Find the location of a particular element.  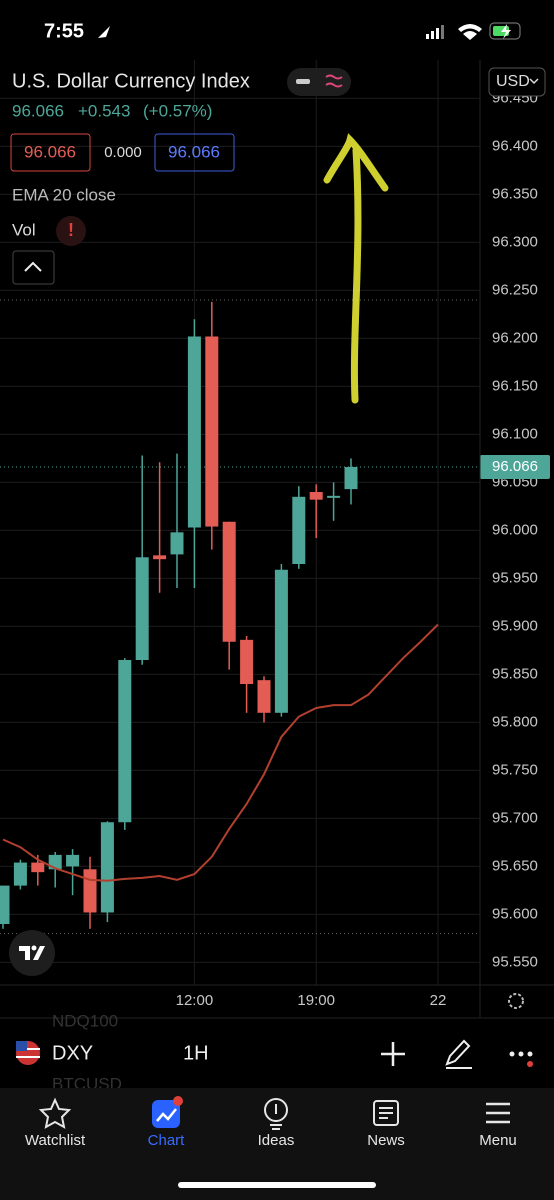

y-tick-label: 95.750 is located at coordinates (515, 769).